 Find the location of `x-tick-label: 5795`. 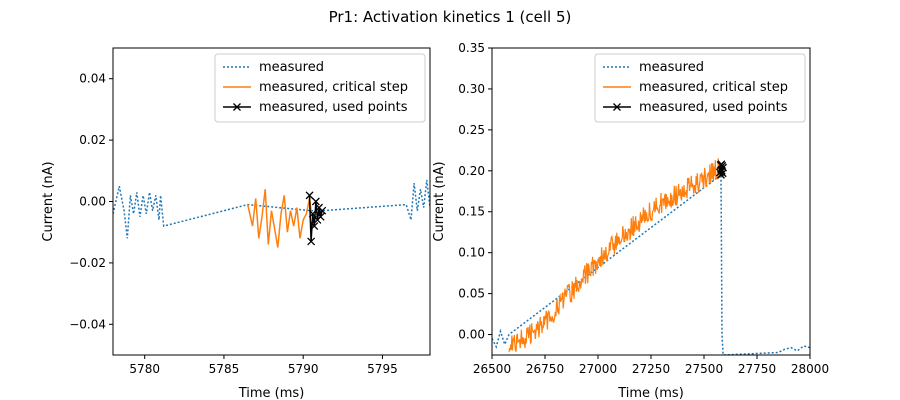

x-tick-label: 5795 is located at coordinates (382, 369).